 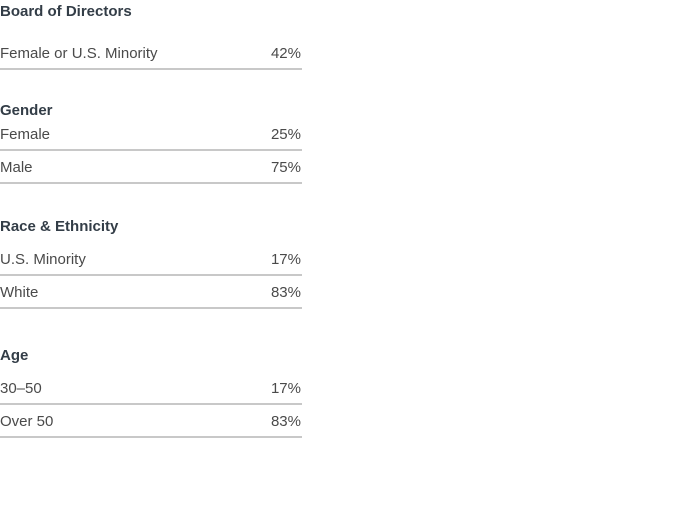 I want to click on stat-label: 30–50, so click(x=21, y=388).